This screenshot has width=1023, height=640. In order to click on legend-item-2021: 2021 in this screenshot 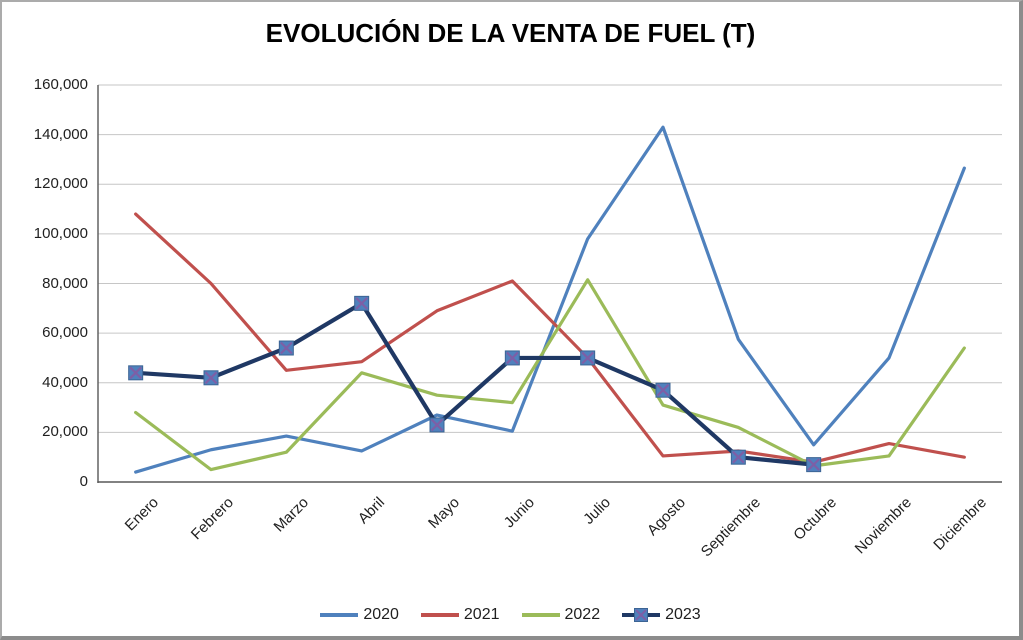, I will do `click(460, 615)`.